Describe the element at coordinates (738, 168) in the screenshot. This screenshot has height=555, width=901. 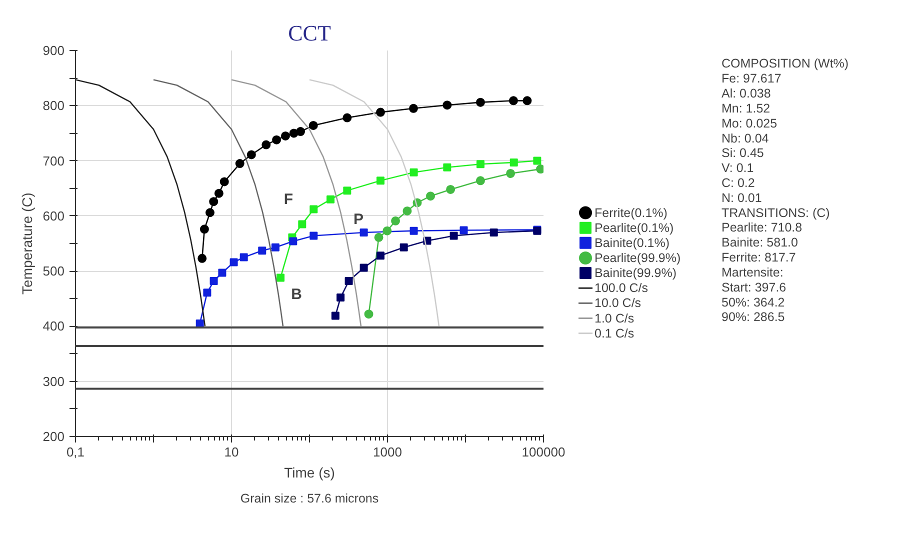
I see `text: V: 0.1` at that location.